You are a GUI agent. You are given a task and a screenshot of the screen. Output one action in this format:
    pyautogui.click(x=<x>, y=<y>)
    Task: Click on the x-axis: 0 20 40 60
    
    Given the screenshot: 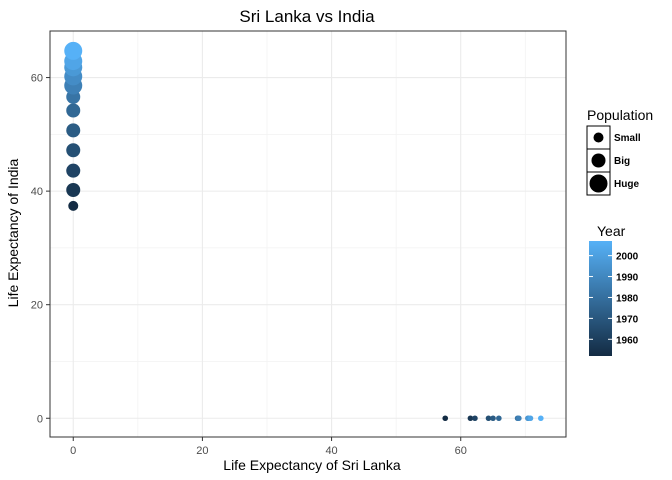 What is the action you would take?
    pyautogui.click(x=268, y=447)
    